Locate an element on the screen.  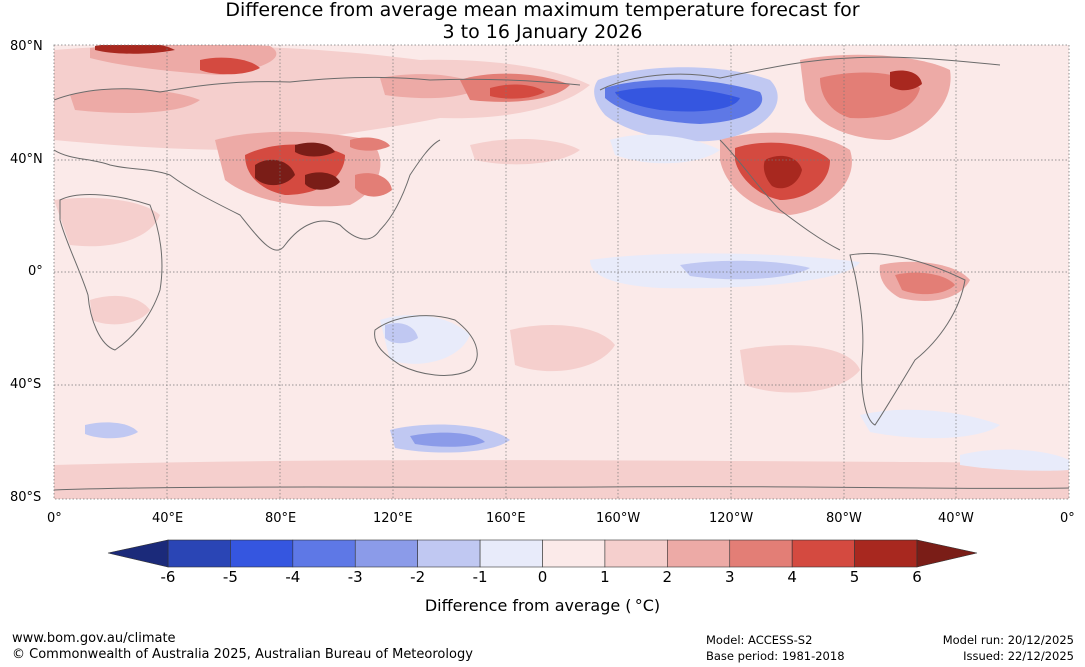
lon-label-0-left: 0° is located at coordinates (54, 518).